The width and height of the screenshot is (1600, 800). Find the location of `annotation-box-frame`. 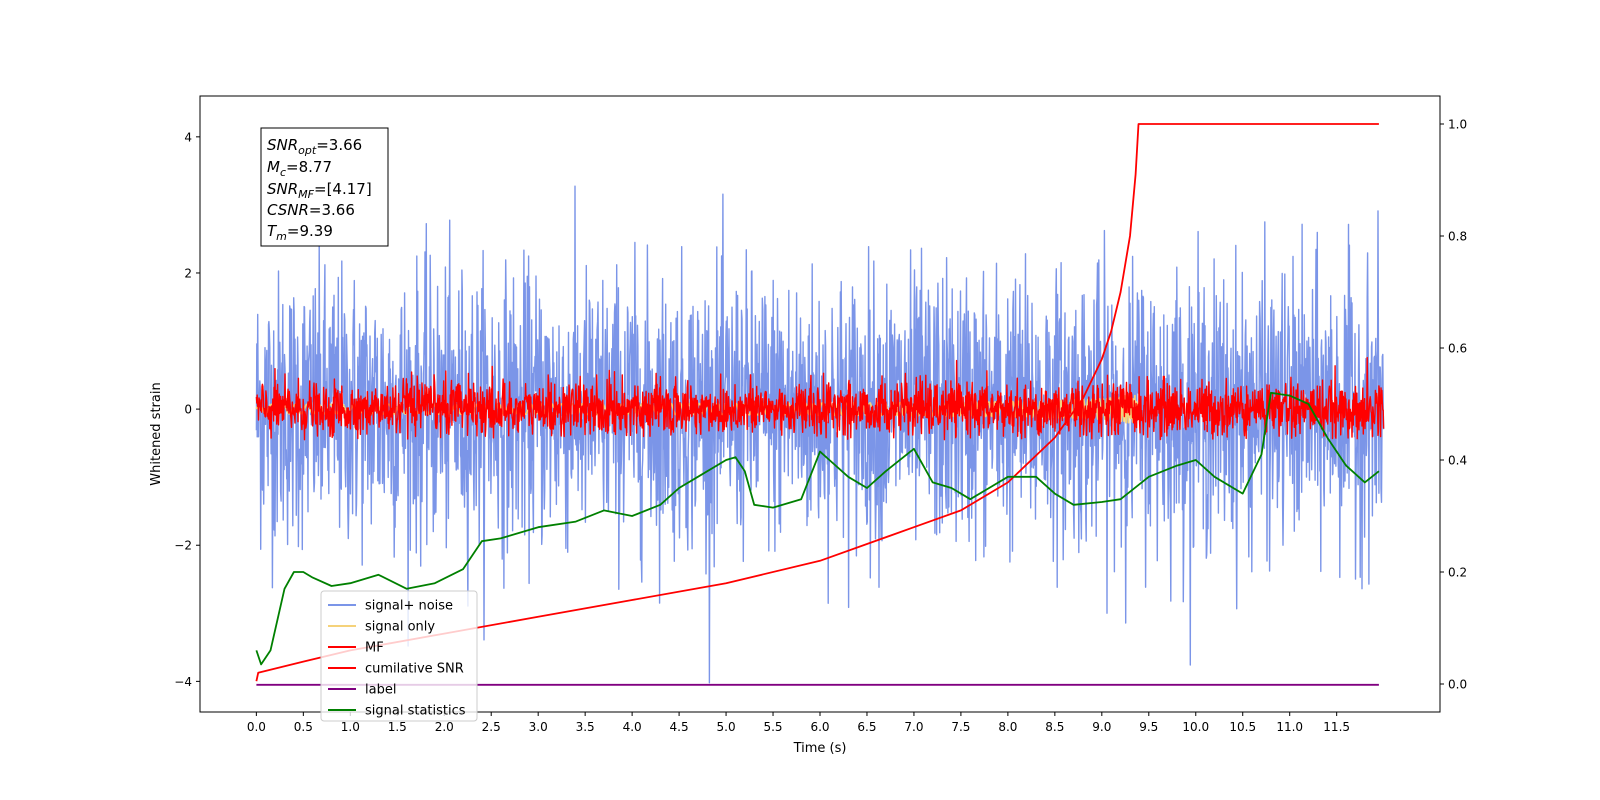

annotation-box-frame is located at coordinates (324, 187).